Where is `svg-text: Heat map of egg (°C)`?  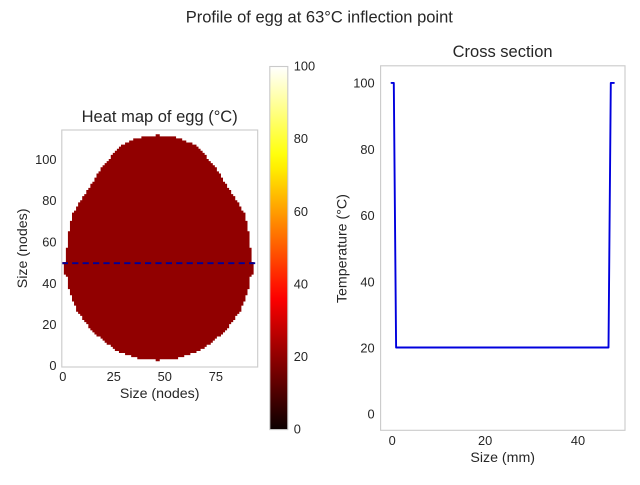 svg-text: Heat map of egg (°C) is located at coordinates (160, 117).